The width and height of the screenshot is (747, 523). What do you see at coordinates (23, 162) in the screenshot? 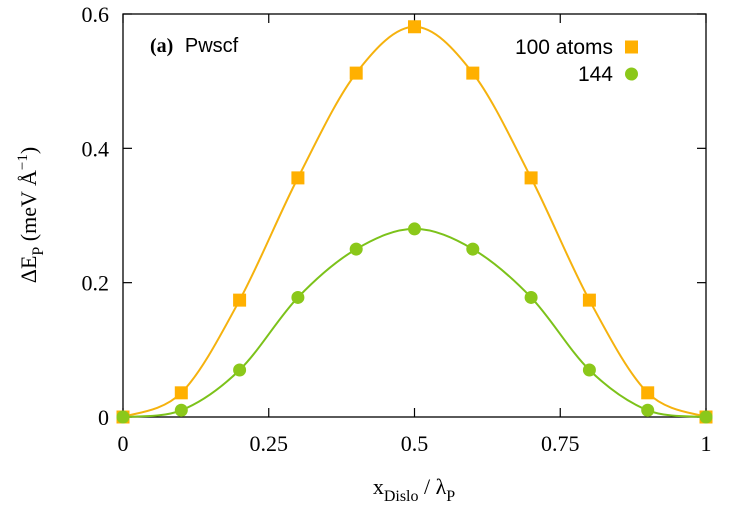
I see `y-axis-label-sup: −1` at bounding box center [23, 162].